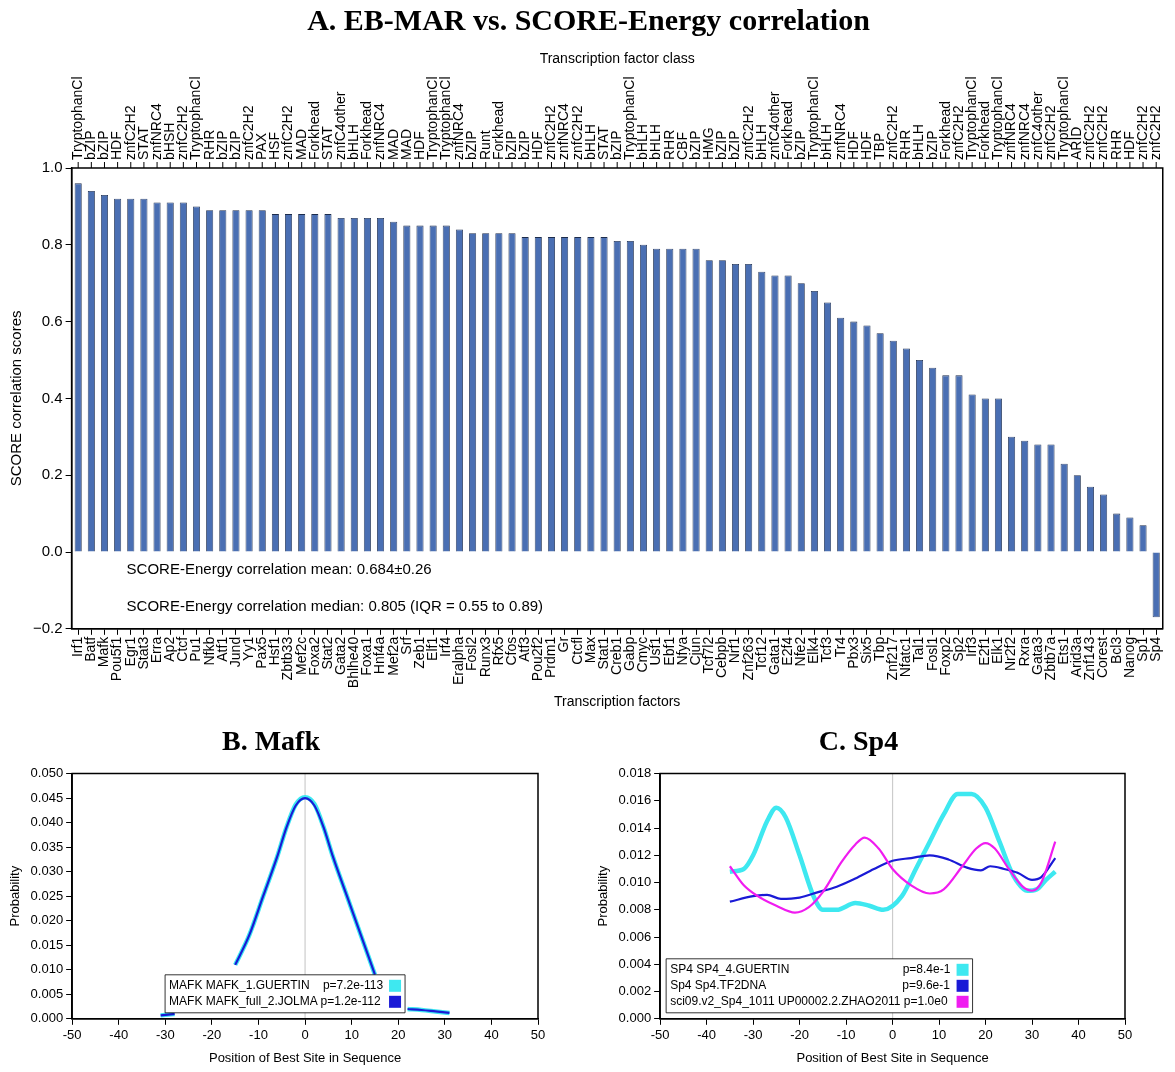  Describe the element at coordinates (635, 827) in the screenshot. I see `y-tick-label: 0.014` at that location.